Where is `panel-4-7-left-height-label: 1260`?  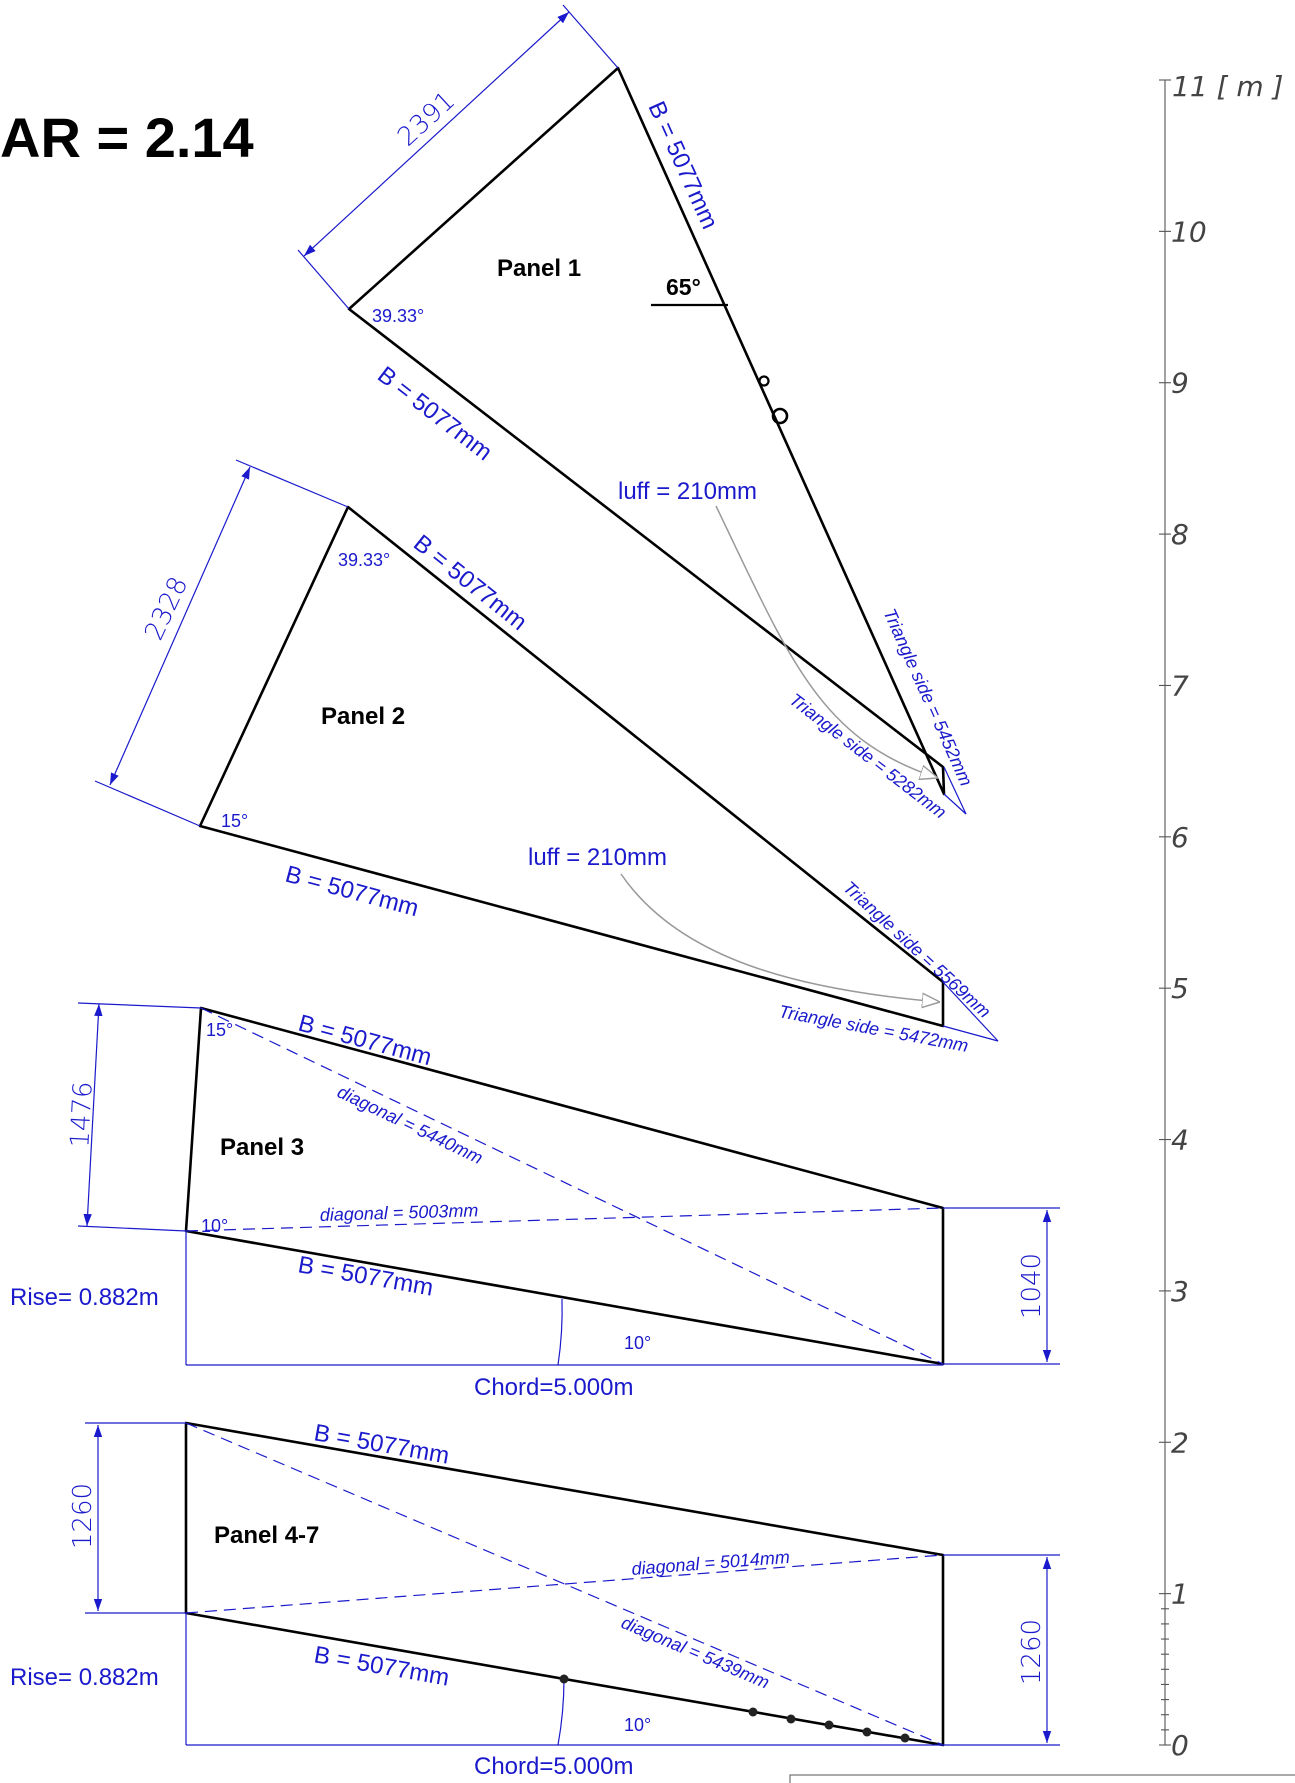 panel-4-7-left-height-label: 1260 is located at coordinates (83, 1516).